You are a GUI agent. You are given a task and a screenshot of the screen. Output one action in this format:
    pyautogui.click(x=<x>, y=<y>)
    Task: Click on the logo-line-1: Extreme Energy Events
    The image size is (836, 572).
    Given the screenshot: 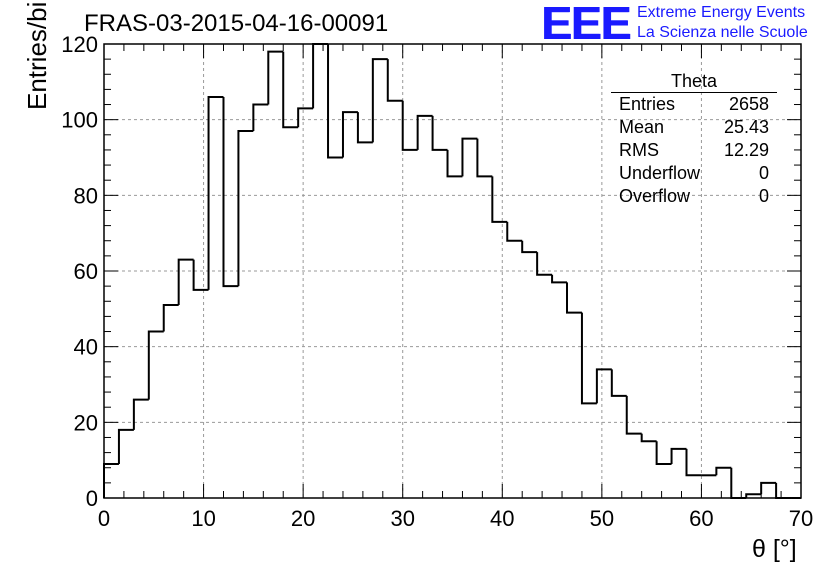 What is the action you would take?
    pyautogui.click(x=721, y=12)
    